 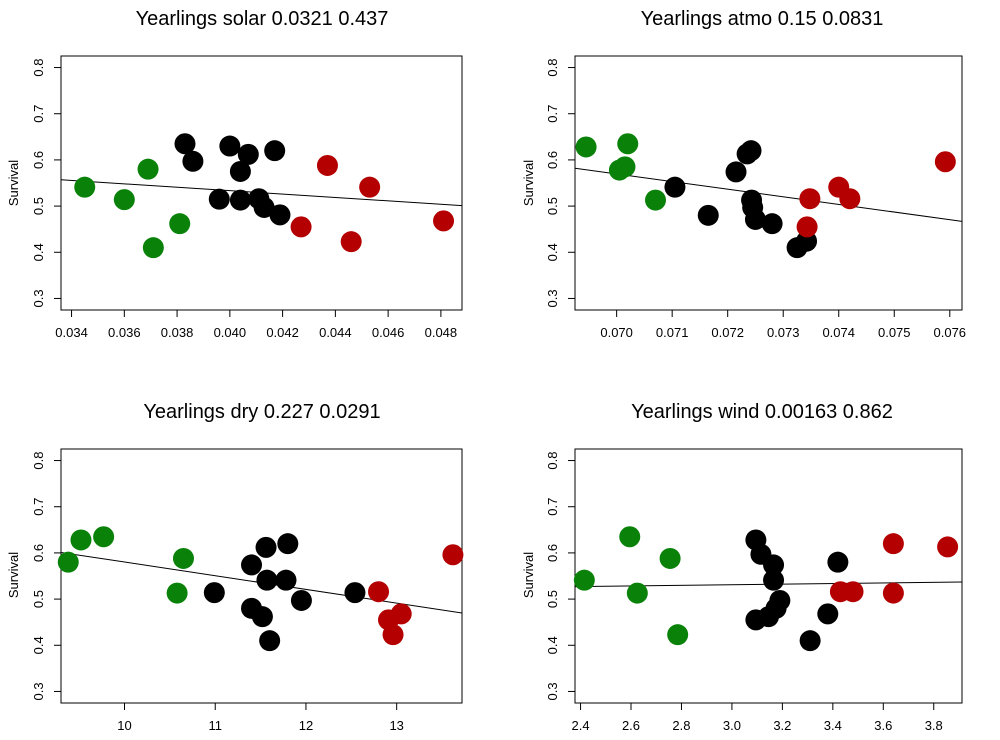 I want to click on x-tick-label: 0.044, so click(x=335, y=332).